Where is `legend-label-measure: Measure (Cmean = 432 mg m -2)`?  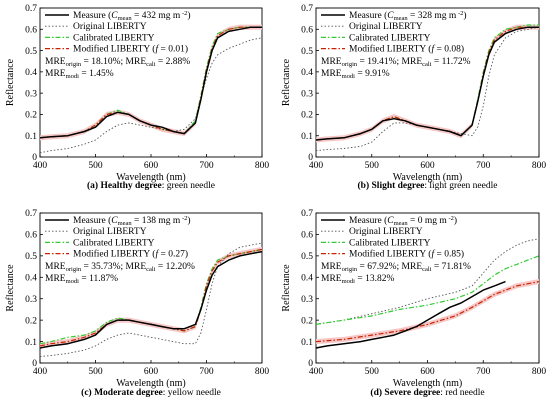 legend-label-measure: Measure (Cmean = 432 mg m -2) is located at coordinates (132, 16).